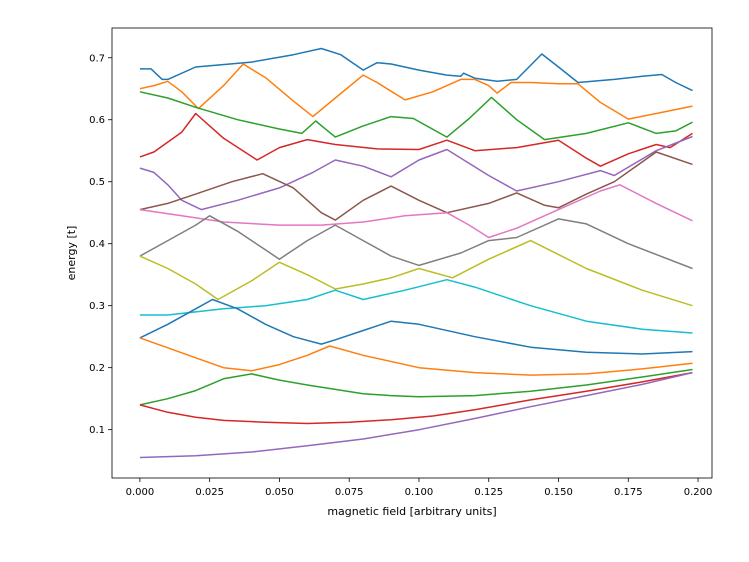  I want to click on y-tick-label: 0.5, so click(97, 182).